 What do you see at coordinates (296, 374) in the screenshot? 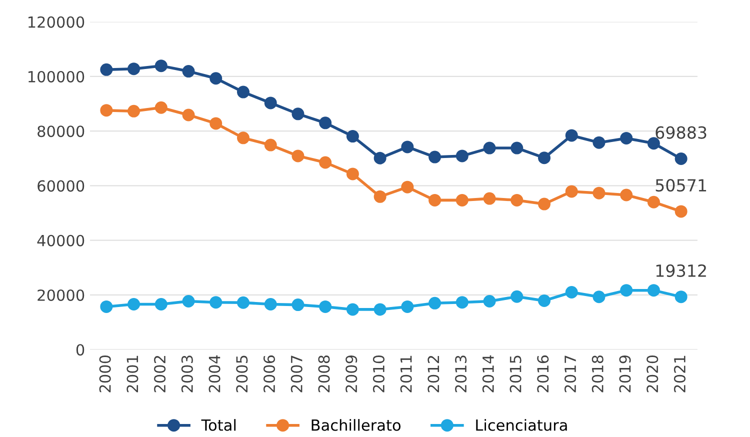
I see `x-tick-label: 2007` at bounding box center [296, 374].